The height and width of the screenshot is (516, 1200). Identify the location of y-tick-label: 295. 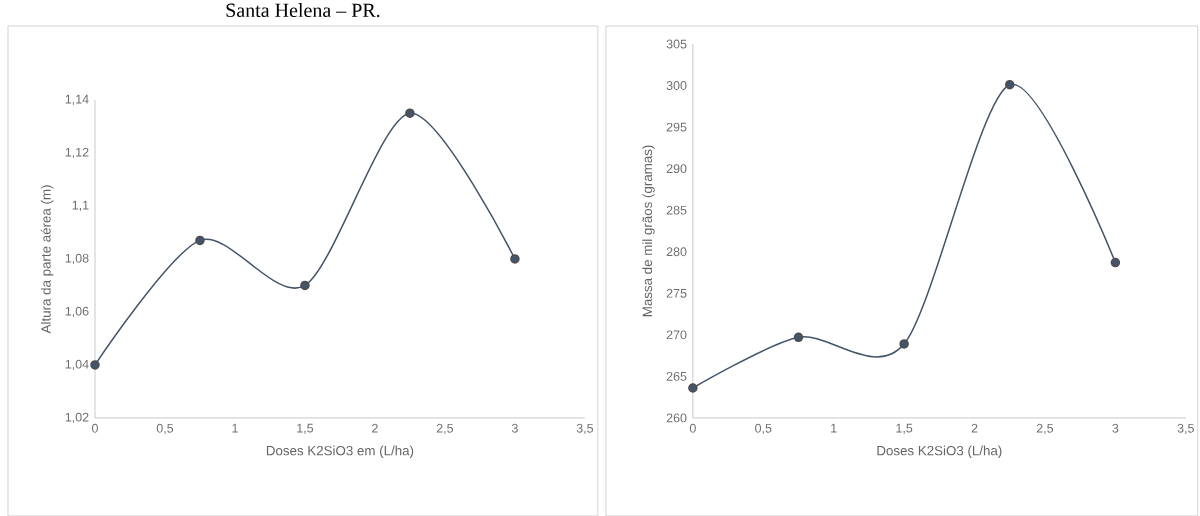
(676, 127).